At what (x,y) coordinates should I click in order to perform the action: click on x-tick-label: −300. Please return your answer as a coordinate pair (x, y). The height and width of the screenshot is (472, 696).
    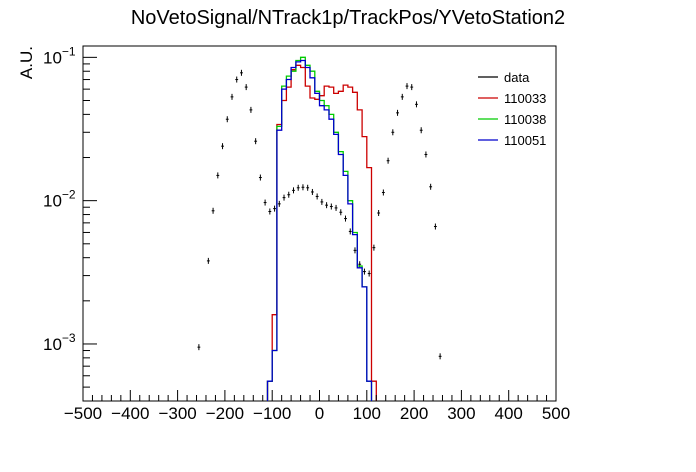
    Looking at the image, I should click on (177, 413).